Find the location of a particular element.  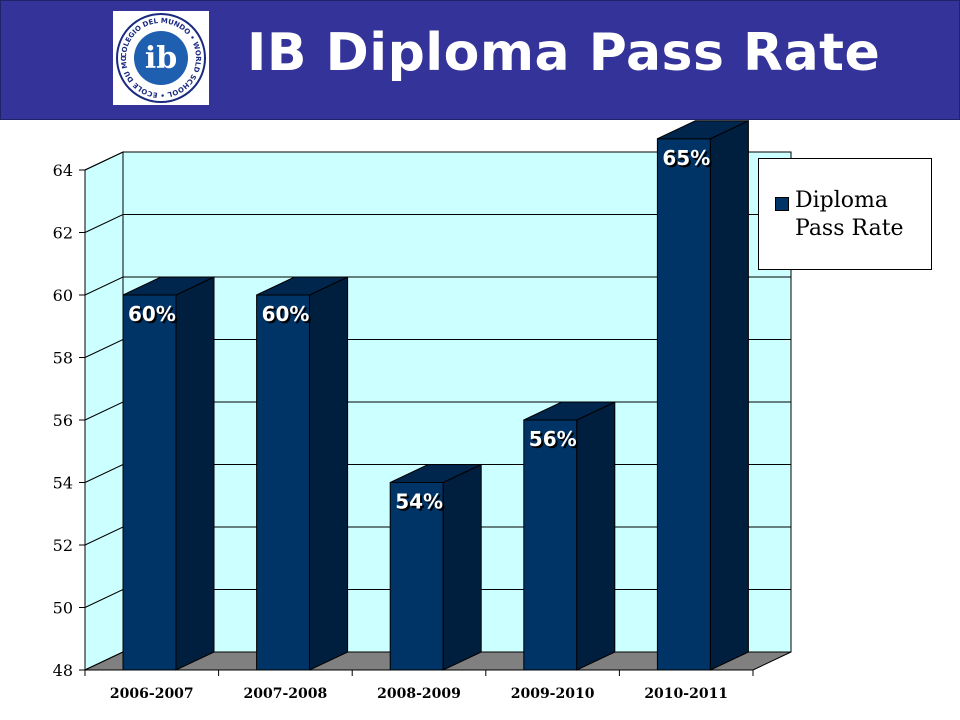

x-tick-label: 2007-2008 is located at coordinates (286, 694).